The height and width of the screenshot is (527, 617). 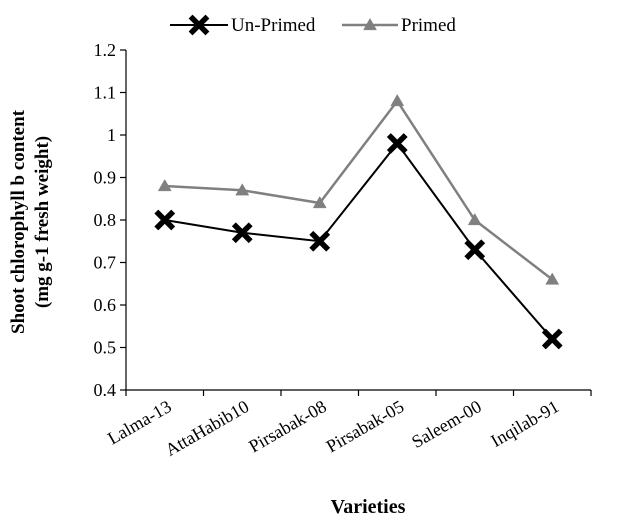 What do you see at coordinates (105, 348) in the screenshot?
I see `y-tick-label: 0.5` at bounding box center [105, 348].